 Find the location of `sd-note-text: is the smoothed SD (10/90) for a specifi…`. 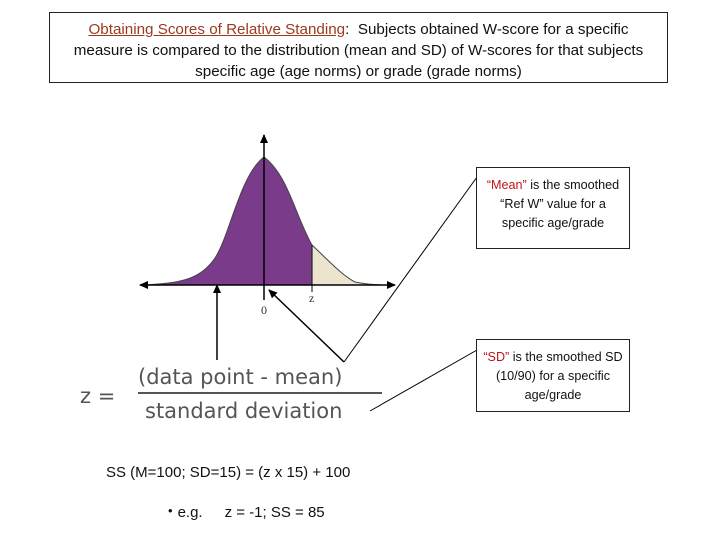

sd-note-text: is the smoothed SD (10/90) for a specifi… is located at coordinates (559, 376).